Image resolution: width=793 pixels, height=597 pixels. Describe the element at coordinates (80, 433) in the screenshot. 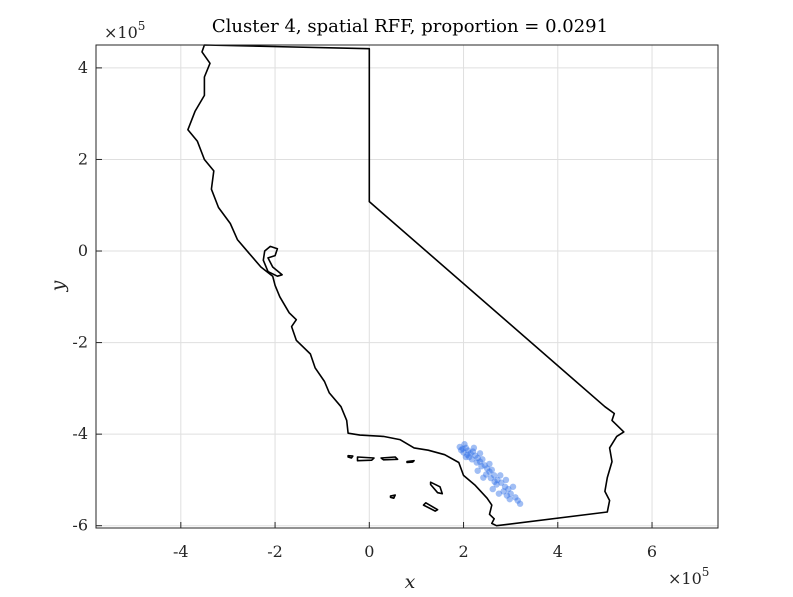

I see `y-tick-label: -4` at that location.